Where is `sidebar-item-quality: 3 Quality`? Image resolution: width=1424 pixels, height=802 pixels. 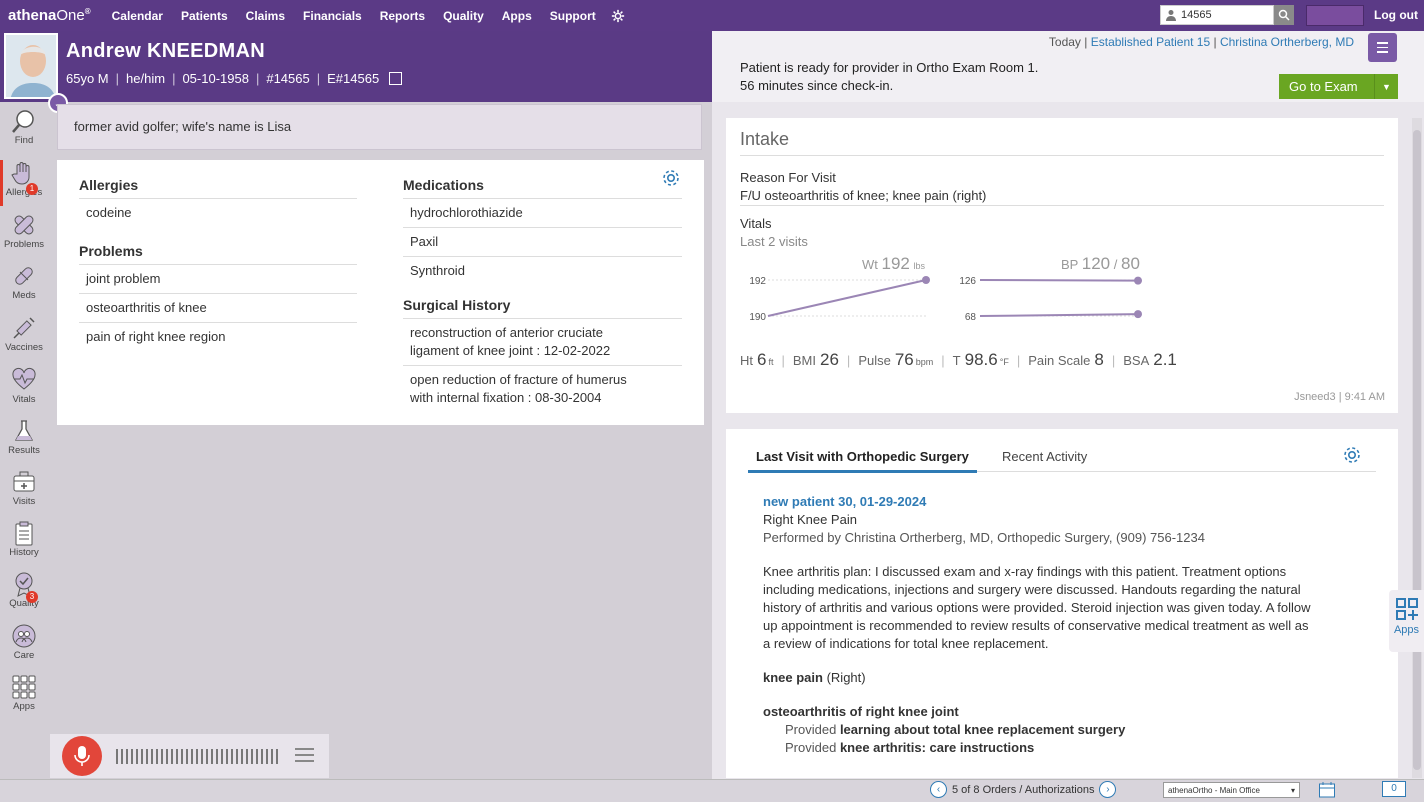 sidebar-item-quality: 3 Quality is located at coordinates (24, 590).